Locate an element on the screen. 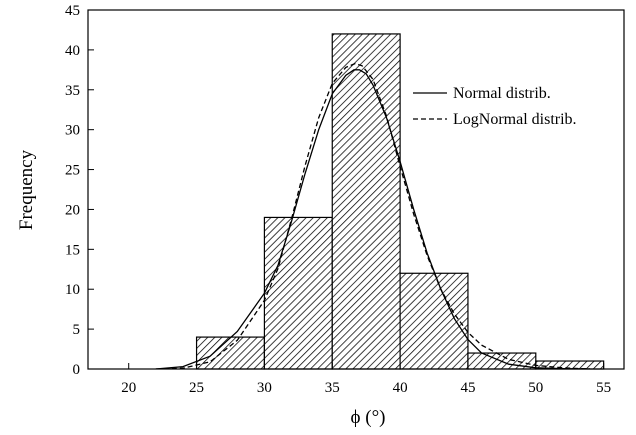 This screenshot has width=636, height=435. x-tick-label: 25 is located at coordinates (196, 388).